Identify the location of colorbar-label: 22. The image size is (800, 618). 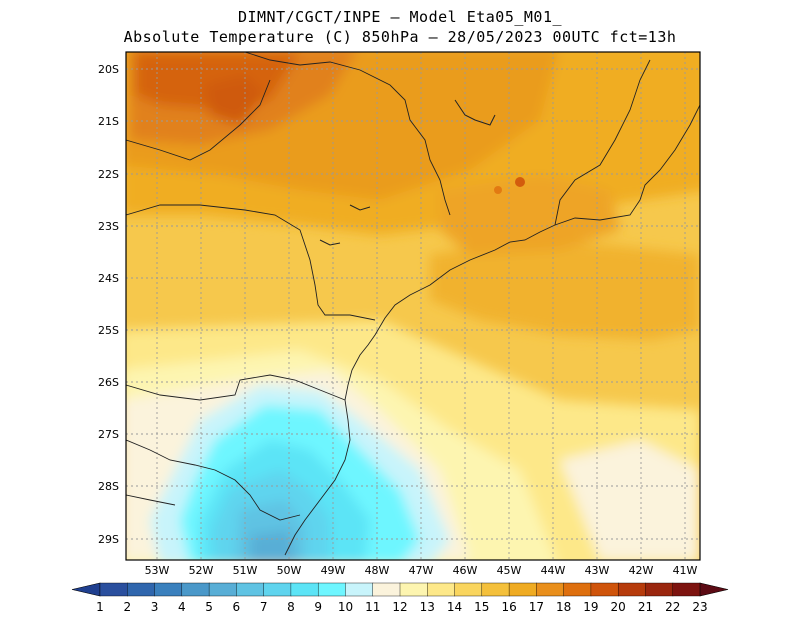
(672, 607).